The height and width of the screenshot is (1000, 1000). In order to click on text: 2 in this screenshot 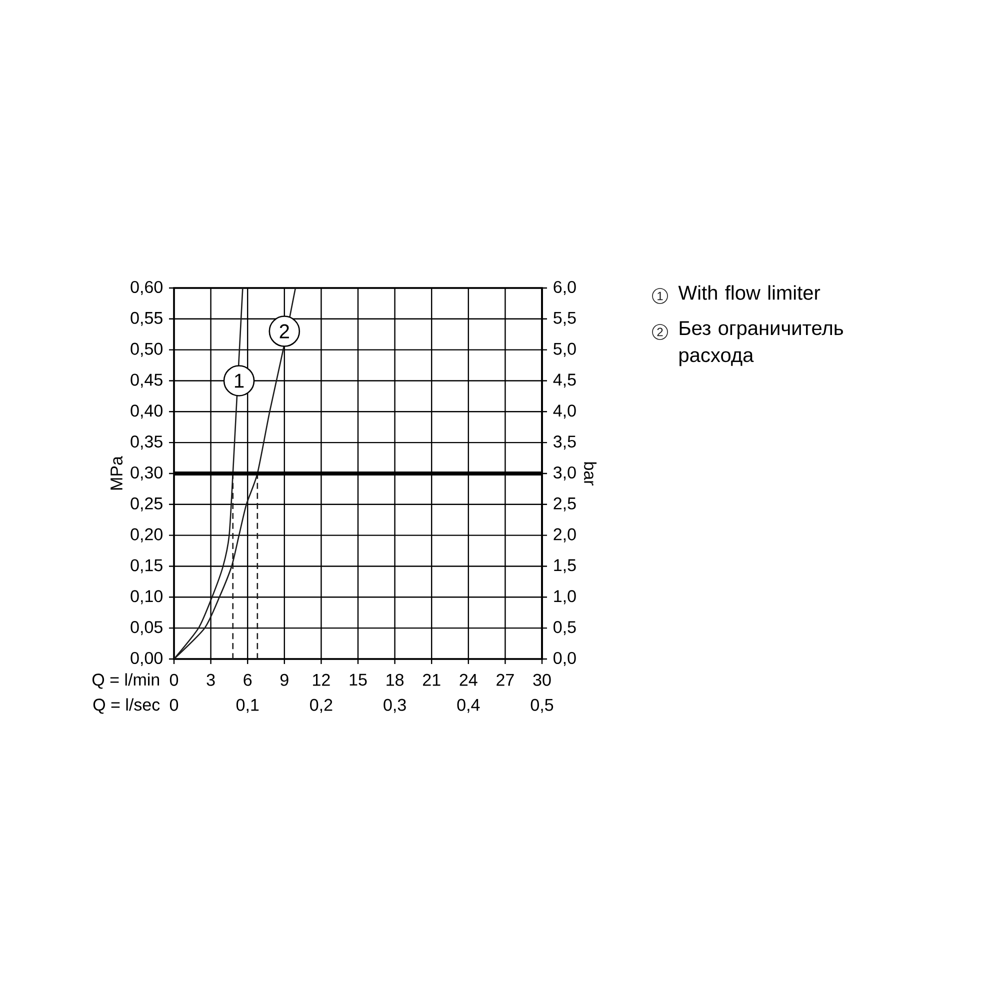, I will do `click(660, 332)`.